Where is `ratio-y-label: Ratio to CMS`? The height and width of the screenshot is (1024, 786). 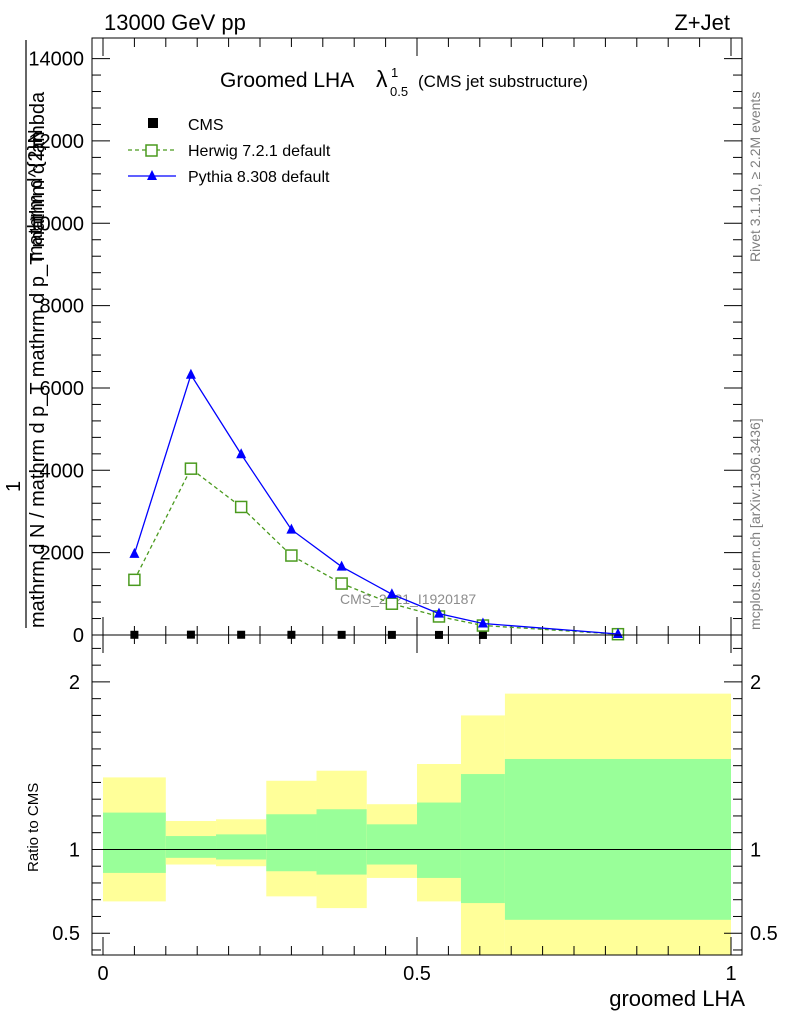 ratio-y-label: Ratio to CMS is located at coordinates (33, 827).